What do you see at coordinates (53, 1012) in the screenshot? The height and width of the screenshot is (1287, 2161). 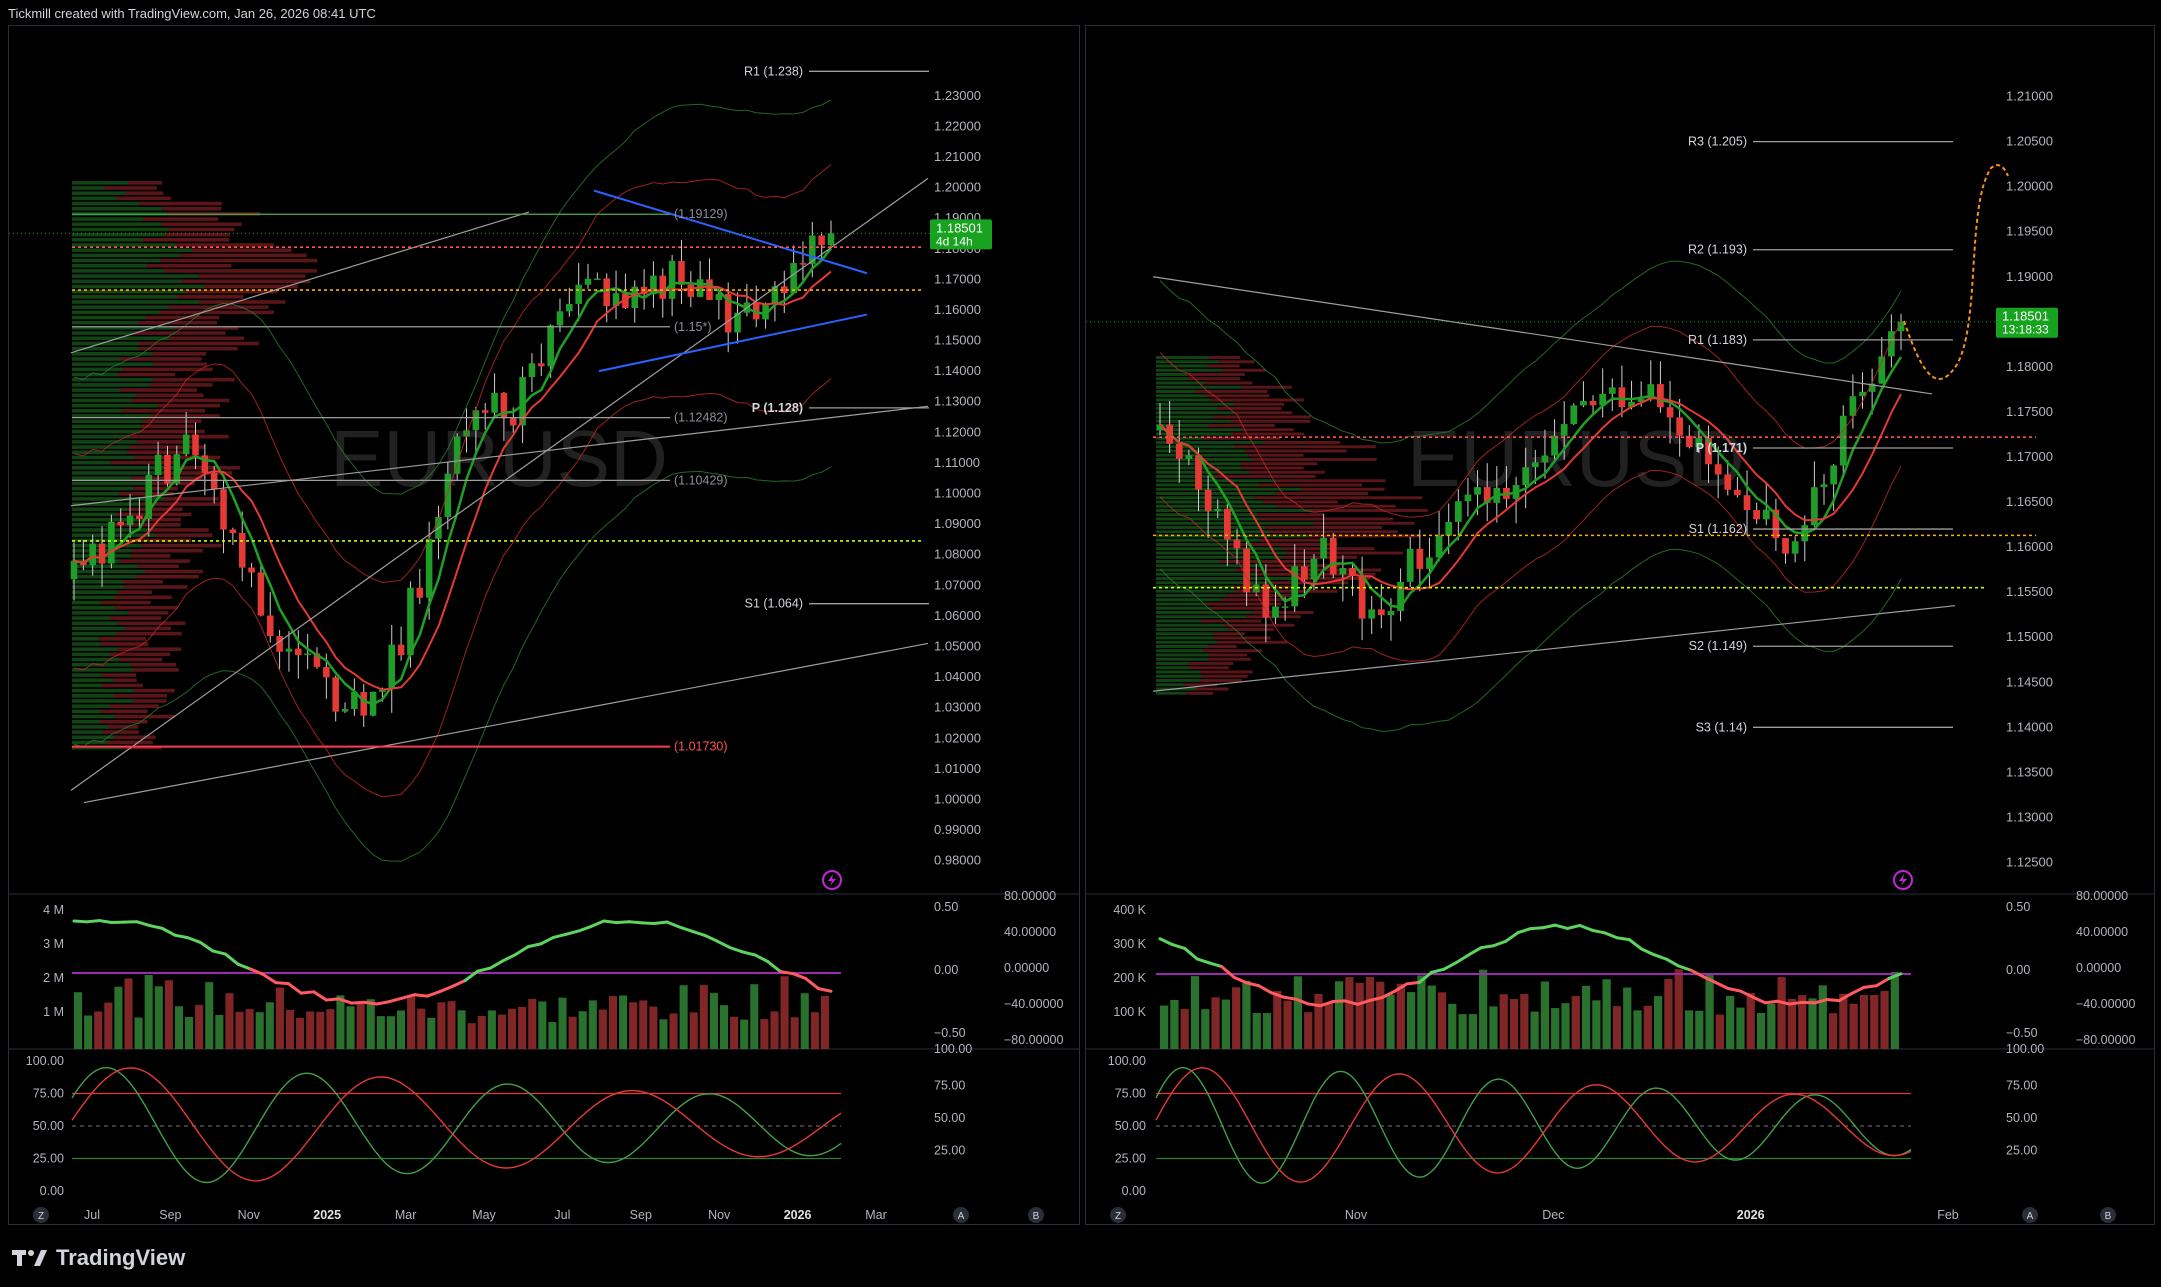 I see `volume-axis-label: 1 M` at bounding box center [53, 1012].